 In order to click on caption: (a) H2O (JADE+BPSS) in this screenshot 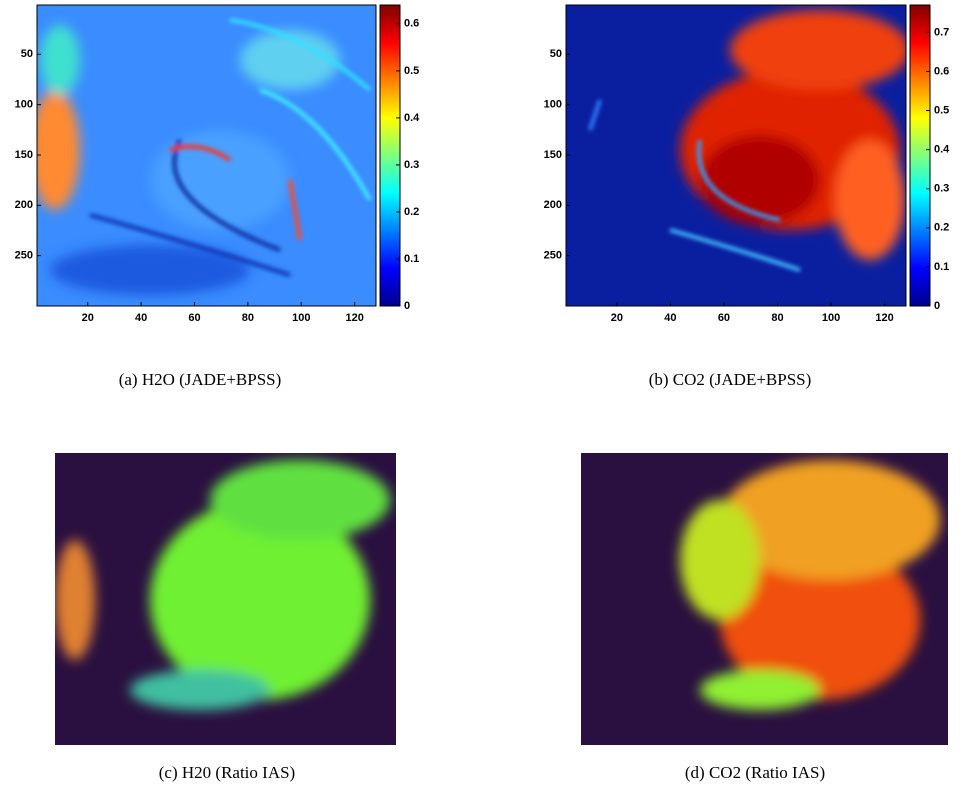, I will do `click(200, 379)`.